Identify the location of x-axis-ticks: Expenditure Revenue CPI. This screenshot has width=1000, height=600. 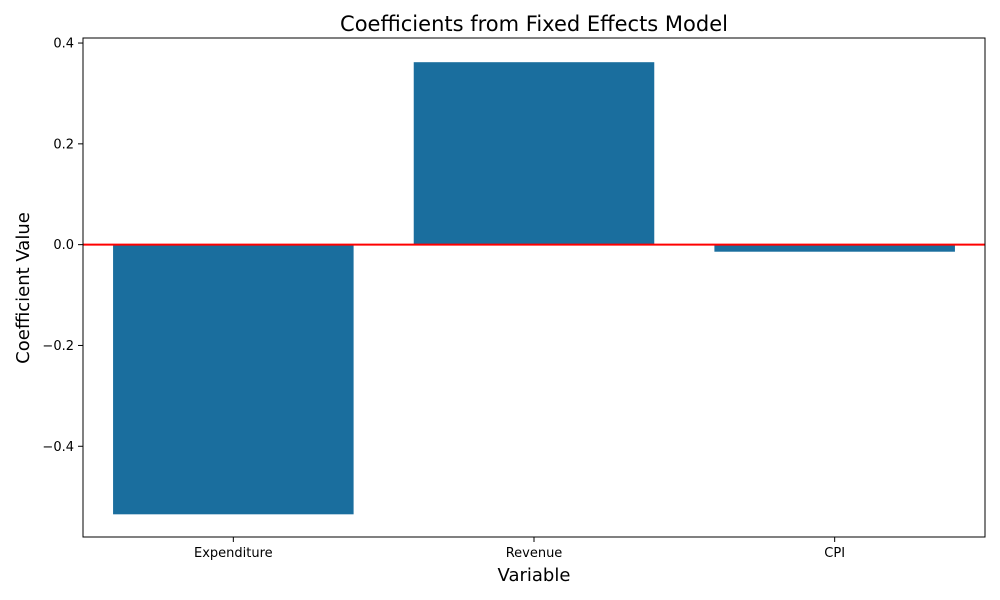
(519, 549).